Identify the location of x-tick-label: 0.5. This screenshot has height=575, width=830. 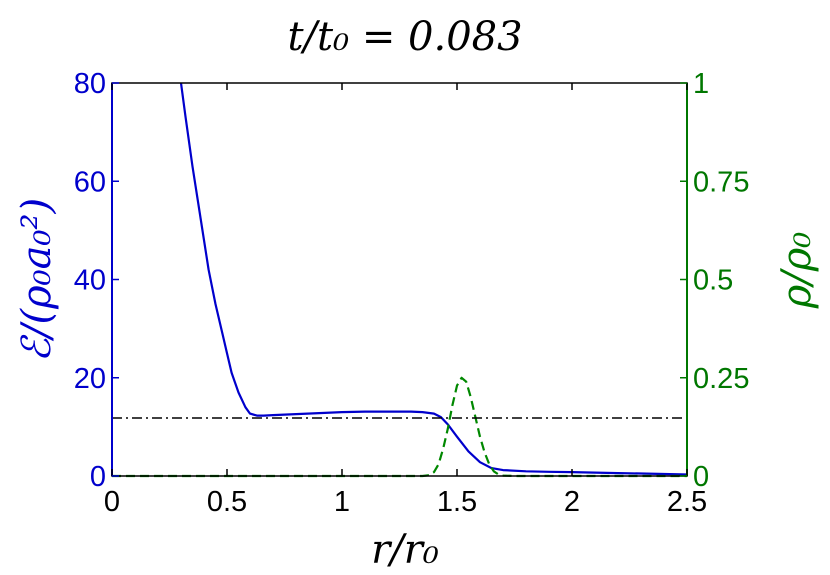
(227, 502).